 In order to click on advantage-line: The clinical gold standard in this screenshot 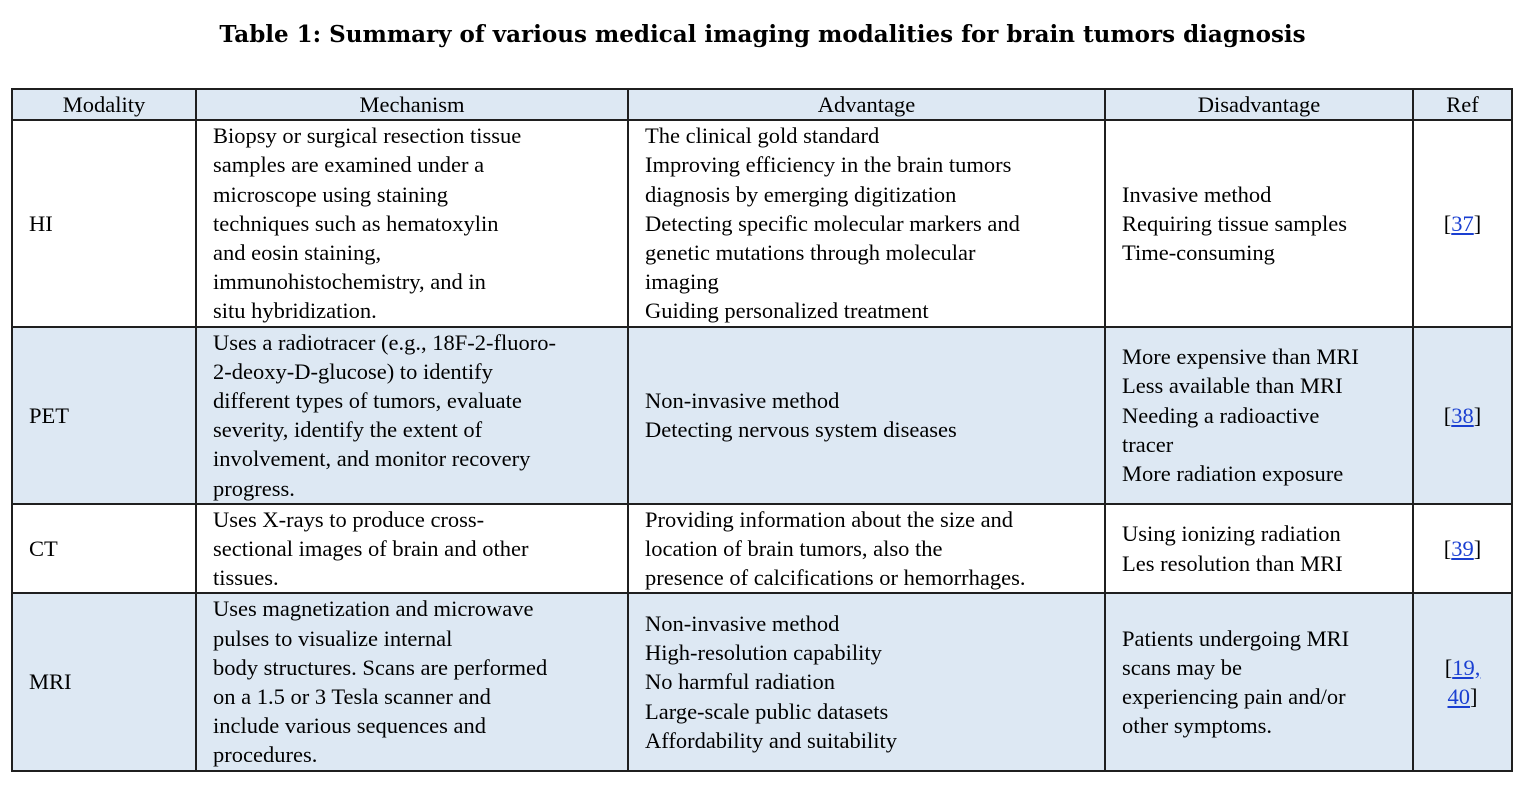, I will do `click(762, 136)`.